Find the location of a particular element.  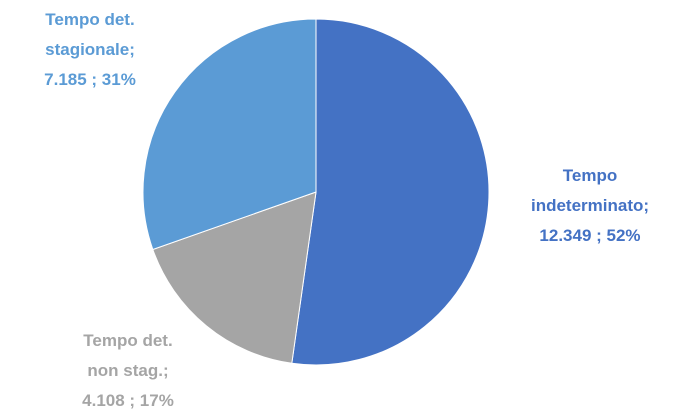

data-label: Tempo indeterminato; 12.349 ; 52% is located at coordinates (590, 206).